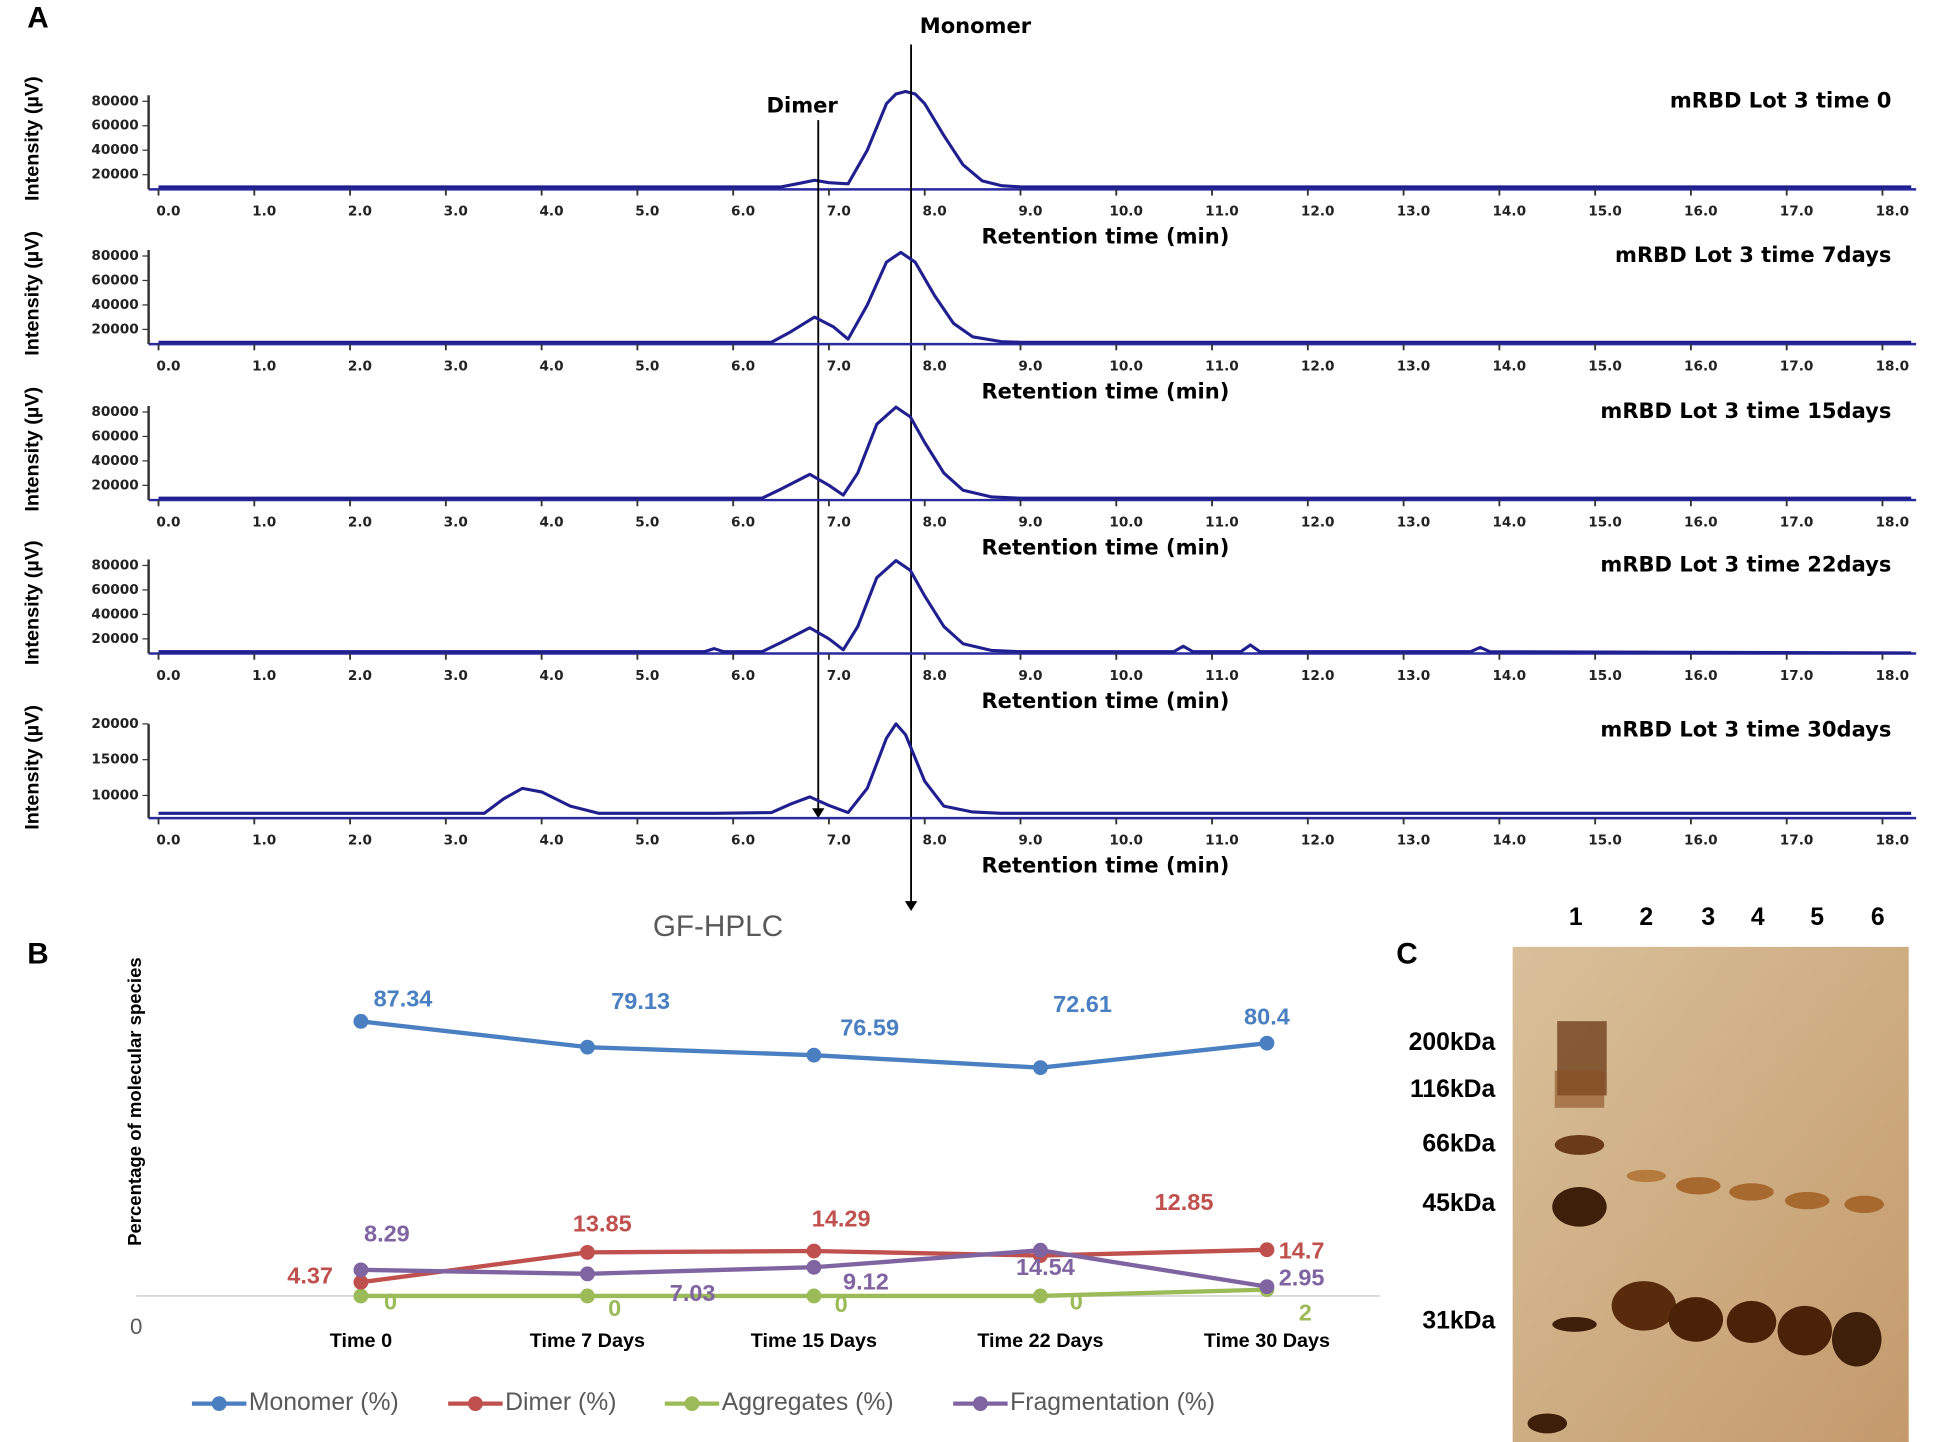  Describe the element at coordinates (935, 522) in the screenshot. I see `x-tick-label: 8.0` at that location.